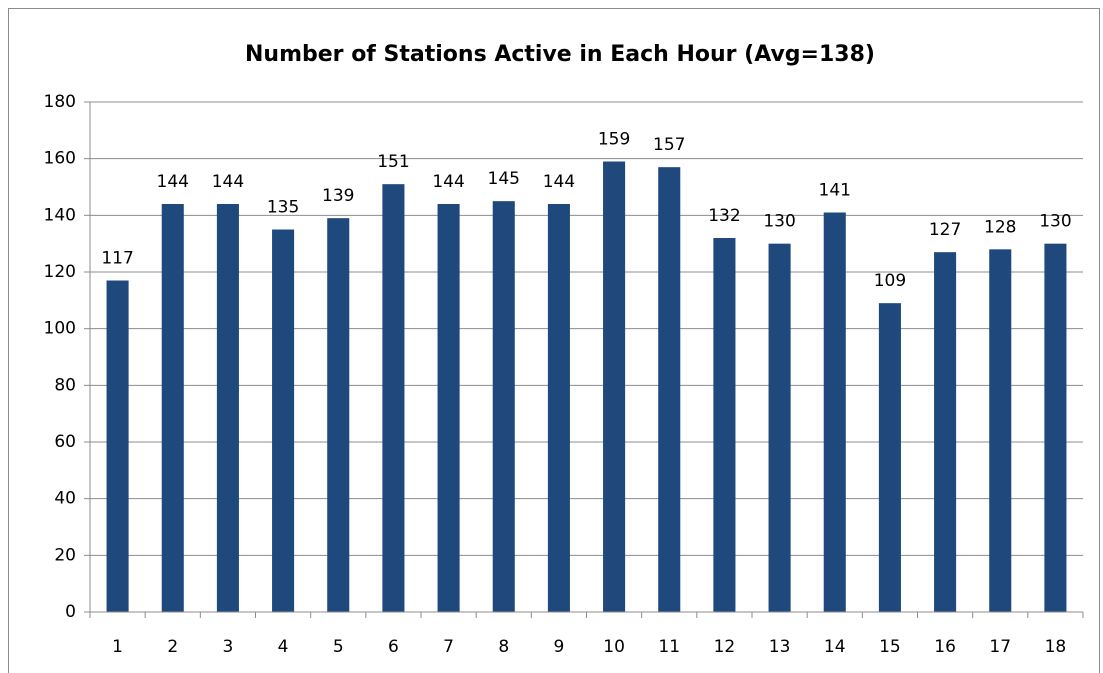  What do you see at coordinates (228, 647) in the screenshot?
I see `x-tick-label: 3` at bounding box center [228, 647].